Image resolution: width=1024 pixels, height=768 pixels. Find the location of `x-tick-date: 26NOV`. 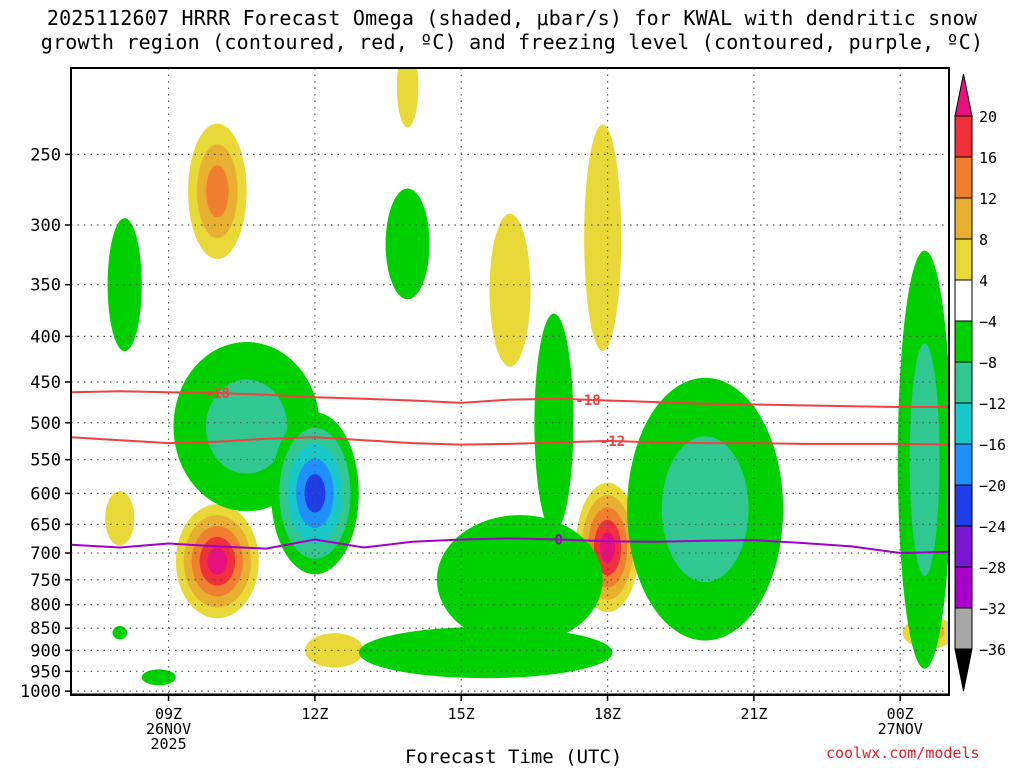

x-tick-date: 26NOV is located at coordinates (168, 729).